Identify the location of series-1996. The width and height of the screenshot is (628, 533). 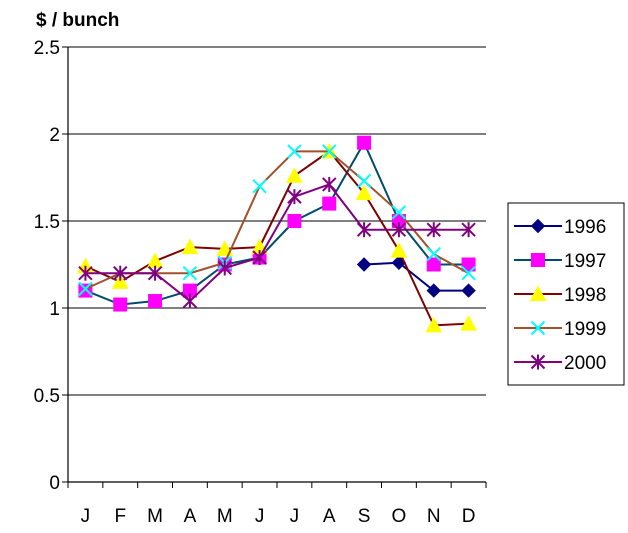
(416, 276).